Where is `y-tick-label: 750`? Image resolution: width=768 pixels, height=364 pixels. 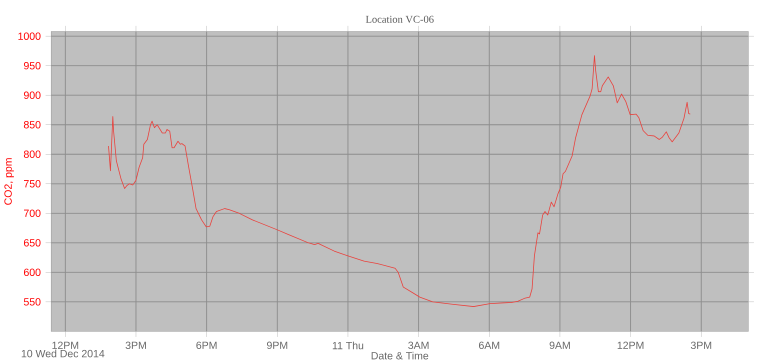 y-tick-label: 750 is located at coordinates (32, 184).